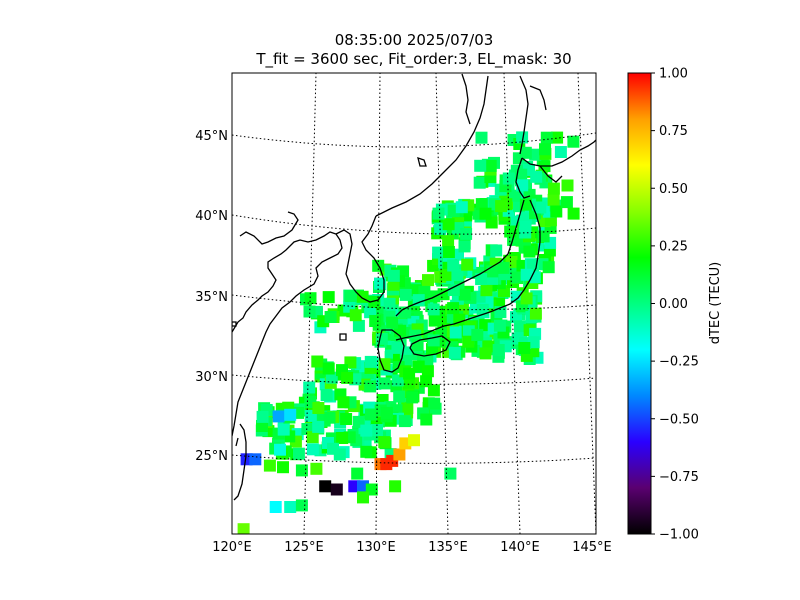 The image size is (800, 600). Describe the element at coordinates (432, 146) in the screenshot. I see `coastline-russia` at that location.